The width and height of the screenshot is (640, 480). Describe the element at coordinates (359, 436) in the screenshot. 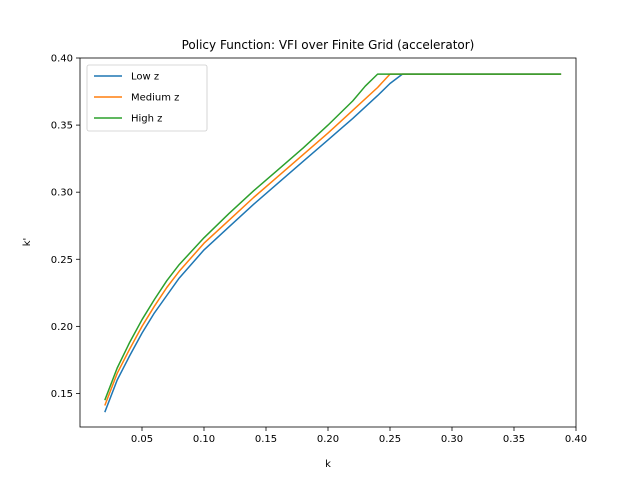

I see `x-axis: 0.05 0.10 0.15 0.20 0.25 0.30 0.35 0.40` at that location.